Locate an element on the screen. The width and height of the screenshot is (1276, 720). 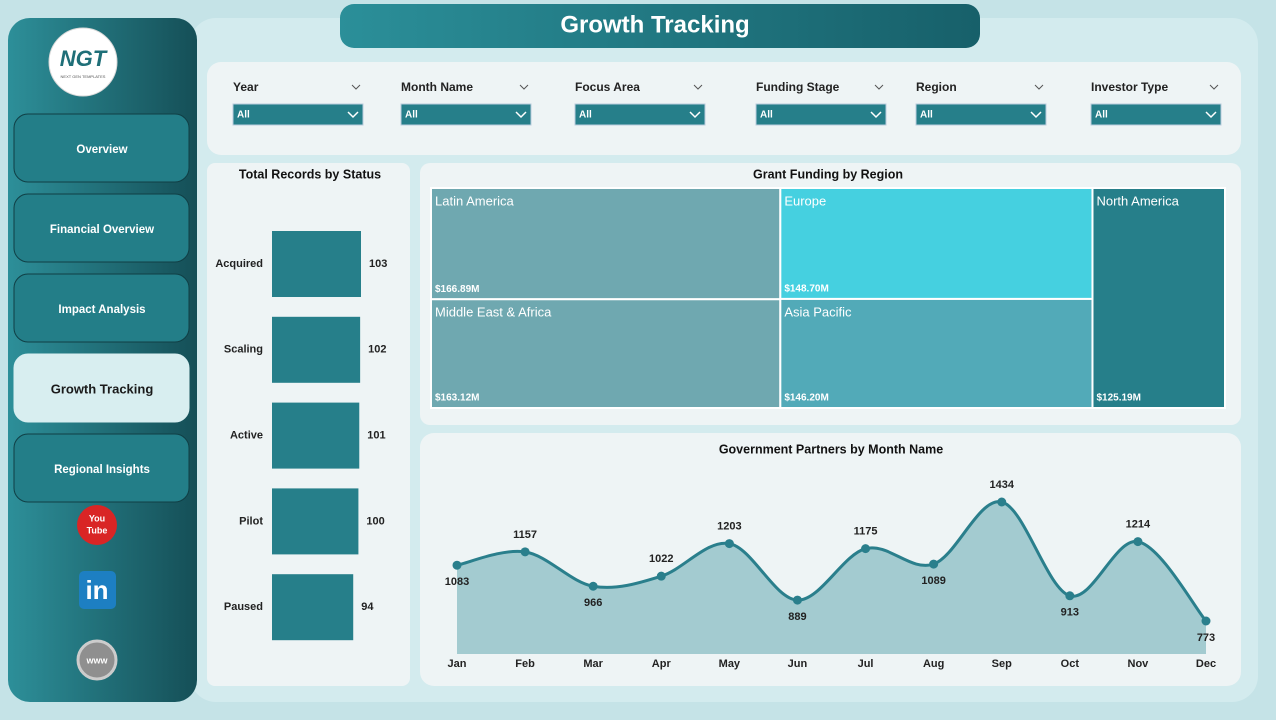
tile-label: Asia Pacific is located at coordinates (818, 311).